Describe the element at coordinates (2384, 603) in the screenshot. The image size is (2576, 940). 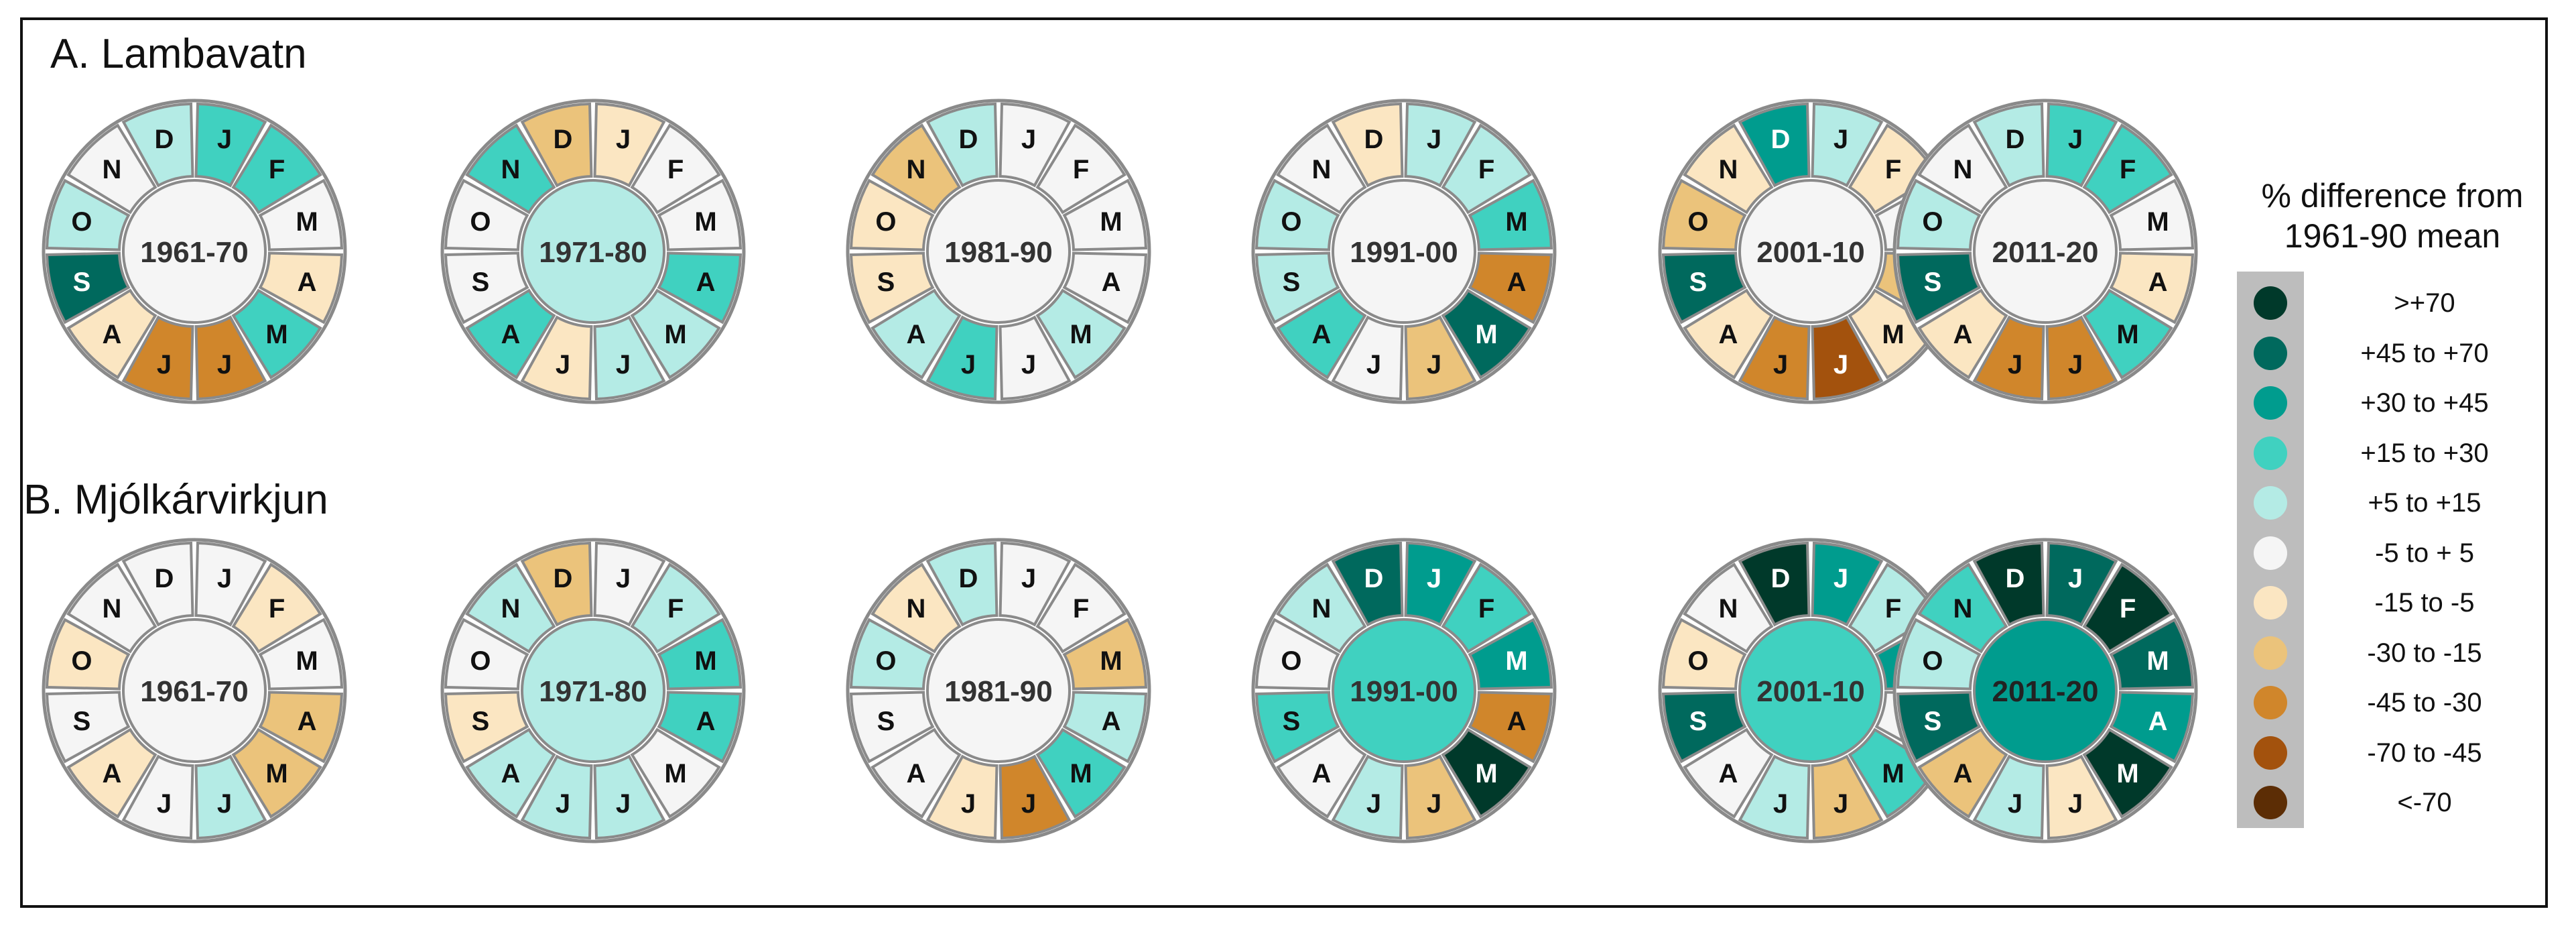
I see `legend-item: -15 to -5` at that location.